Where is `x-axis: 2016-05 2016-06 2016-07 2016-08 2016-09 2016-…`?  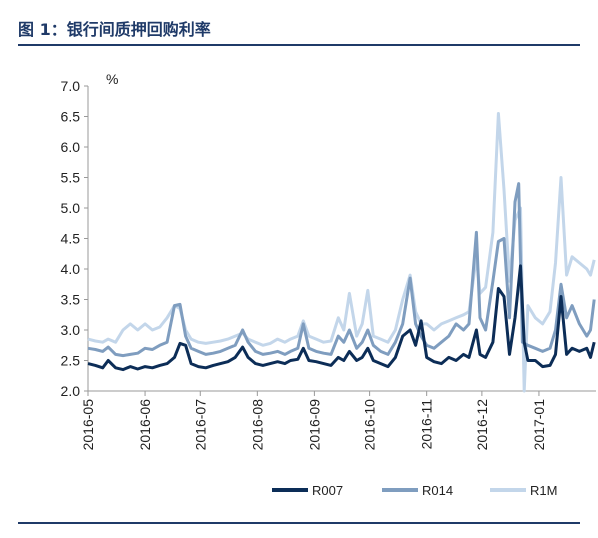 x-axis: 2016-05 2016-06 2016-07 2016-08 2016-09 2016-… is located at coordinates (338, 420).